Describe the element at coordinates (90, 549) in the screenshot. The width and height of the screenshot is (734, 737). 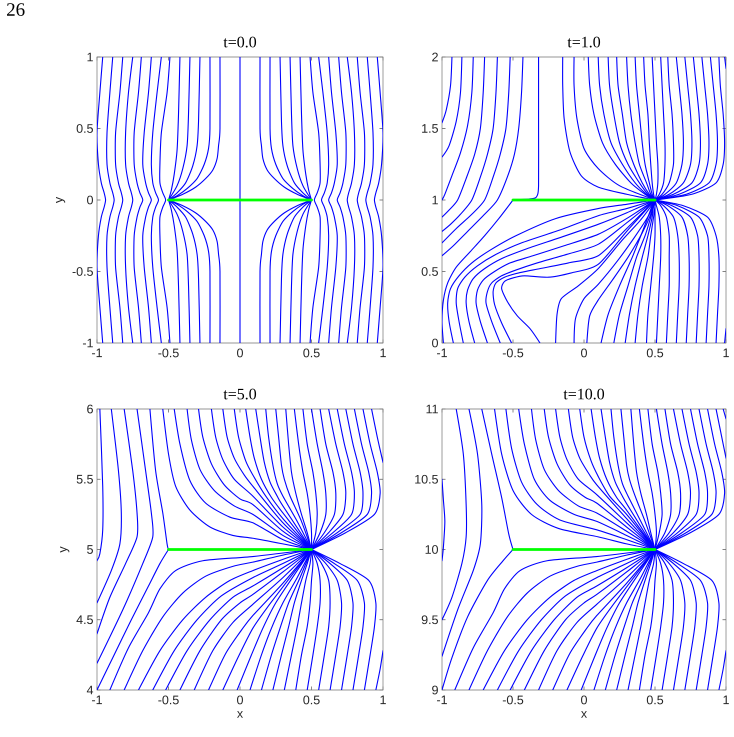
I see `y-tick-label: 5` at that location.